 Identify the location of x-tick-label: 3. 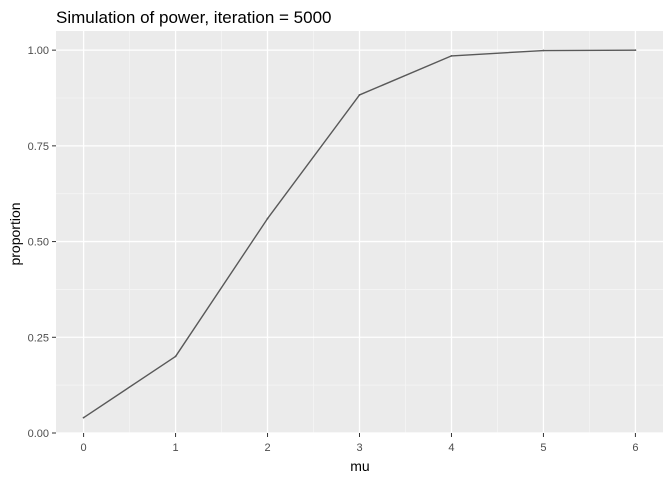
(359, 448).